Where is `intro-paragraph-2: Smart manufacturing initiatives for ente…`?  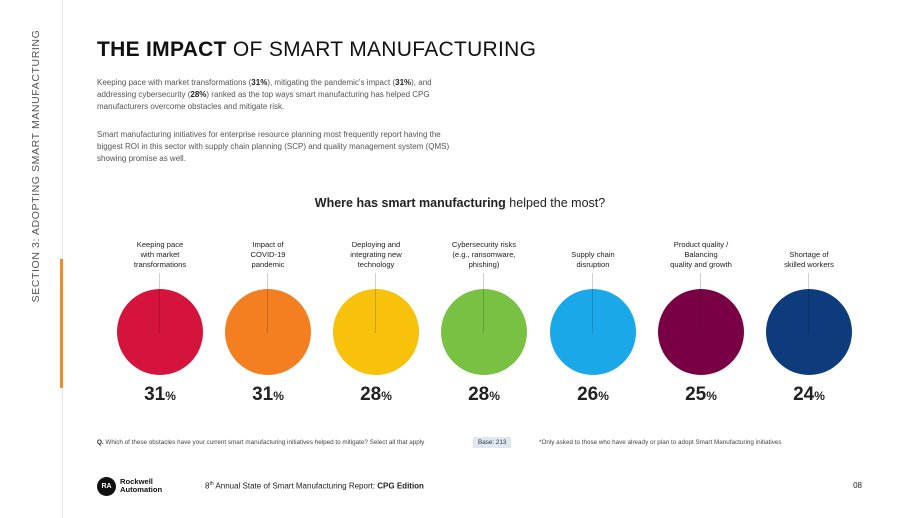 intro-paragraph-2: Smart manufacturing initiatives for ente… is located at coordinates (273, 146).